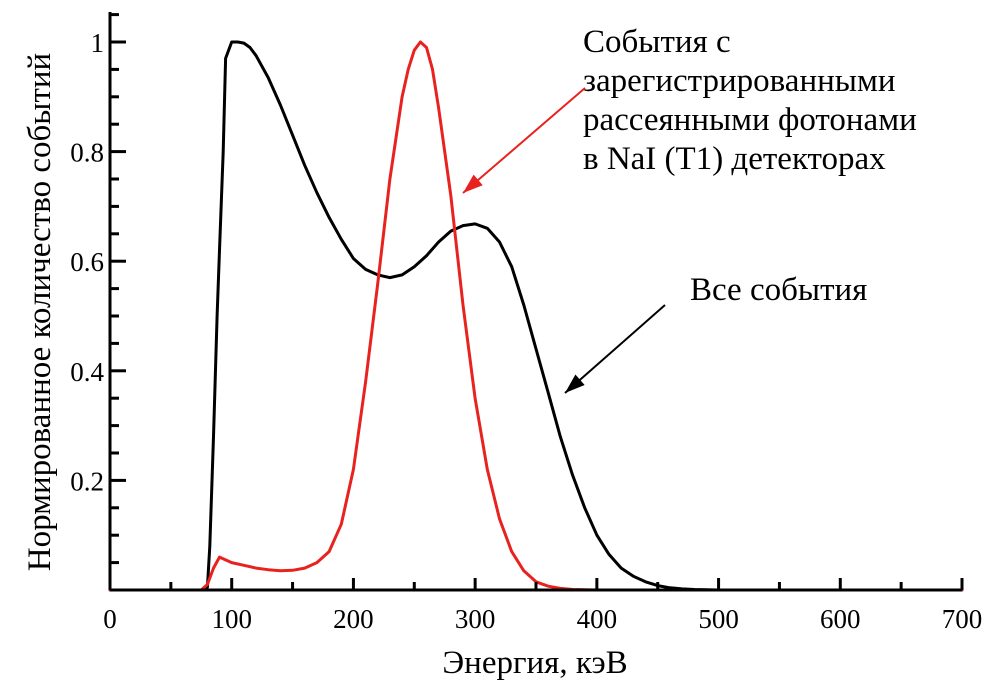 The width and height of the screenshot is (998, 694). What do you see at coordinates (734, 159) in the screenshot?
I see `annotation-line: в NaI (Т1) детекторах` at bounding box center [734, 159].